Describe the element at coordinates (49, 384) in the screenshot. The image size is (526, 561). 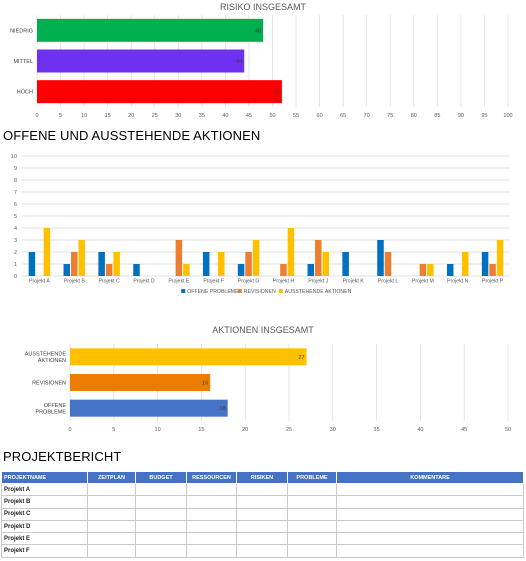
I see `category-label: REVISIONEN` at that location.